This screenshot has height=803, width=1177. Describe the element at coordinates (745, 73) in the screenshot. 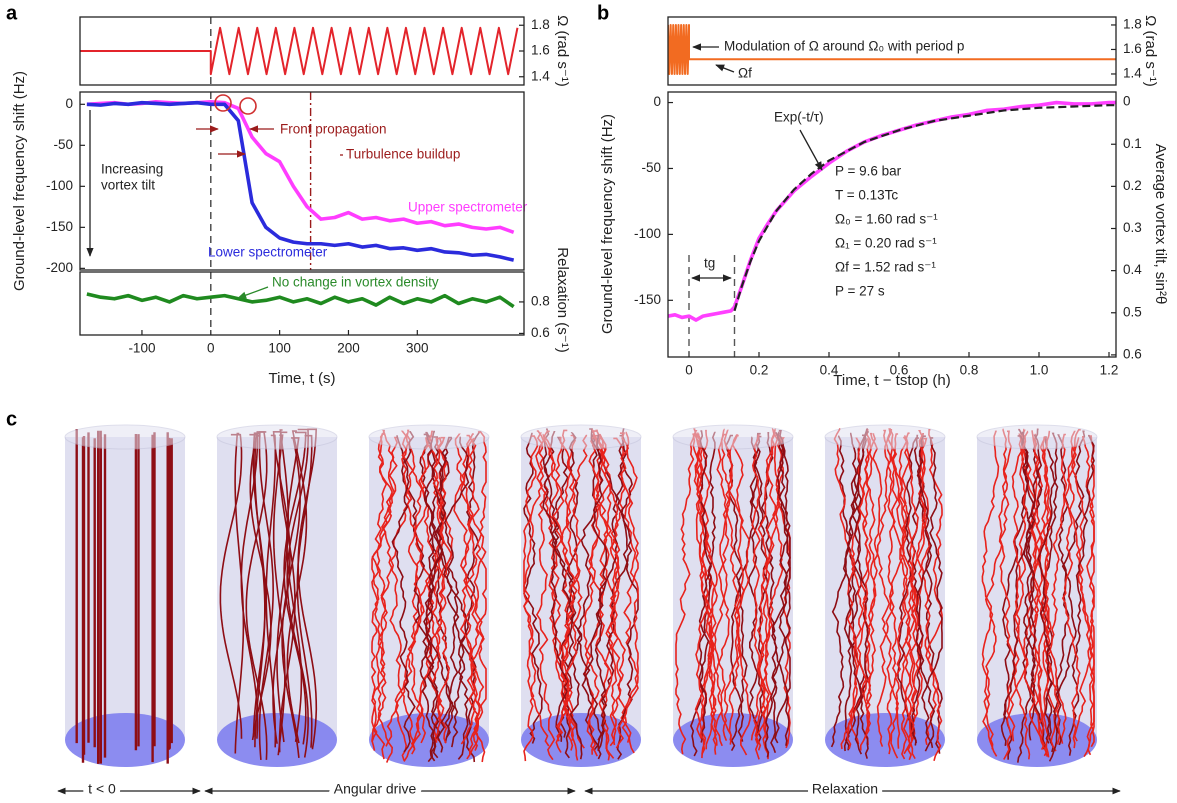

I see `annotation: Ωf` at that location.